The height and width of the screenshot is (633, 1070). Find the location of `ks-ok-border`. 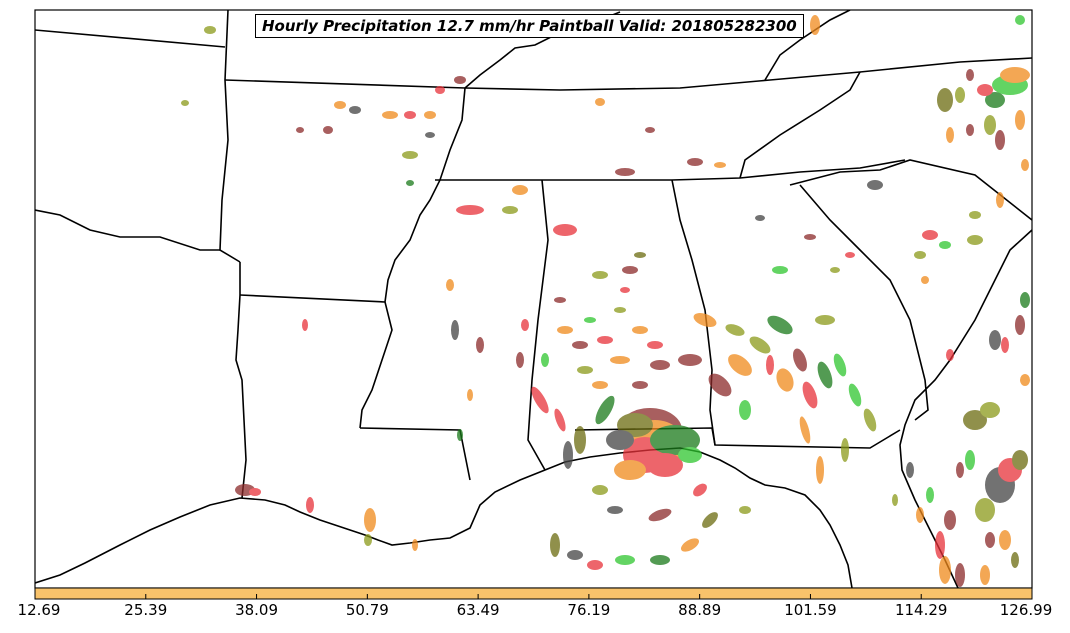

ks-ok-border is located at coordinates (130, 38).